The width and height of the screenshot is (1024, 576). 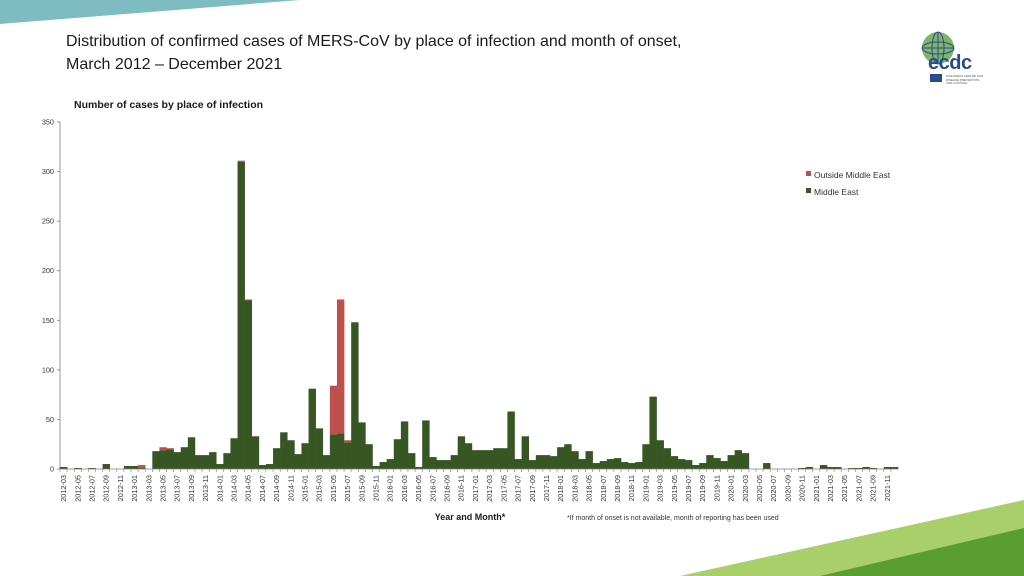 I want to click on x-tick-label: 2012-11, so click(x=120, y=488).